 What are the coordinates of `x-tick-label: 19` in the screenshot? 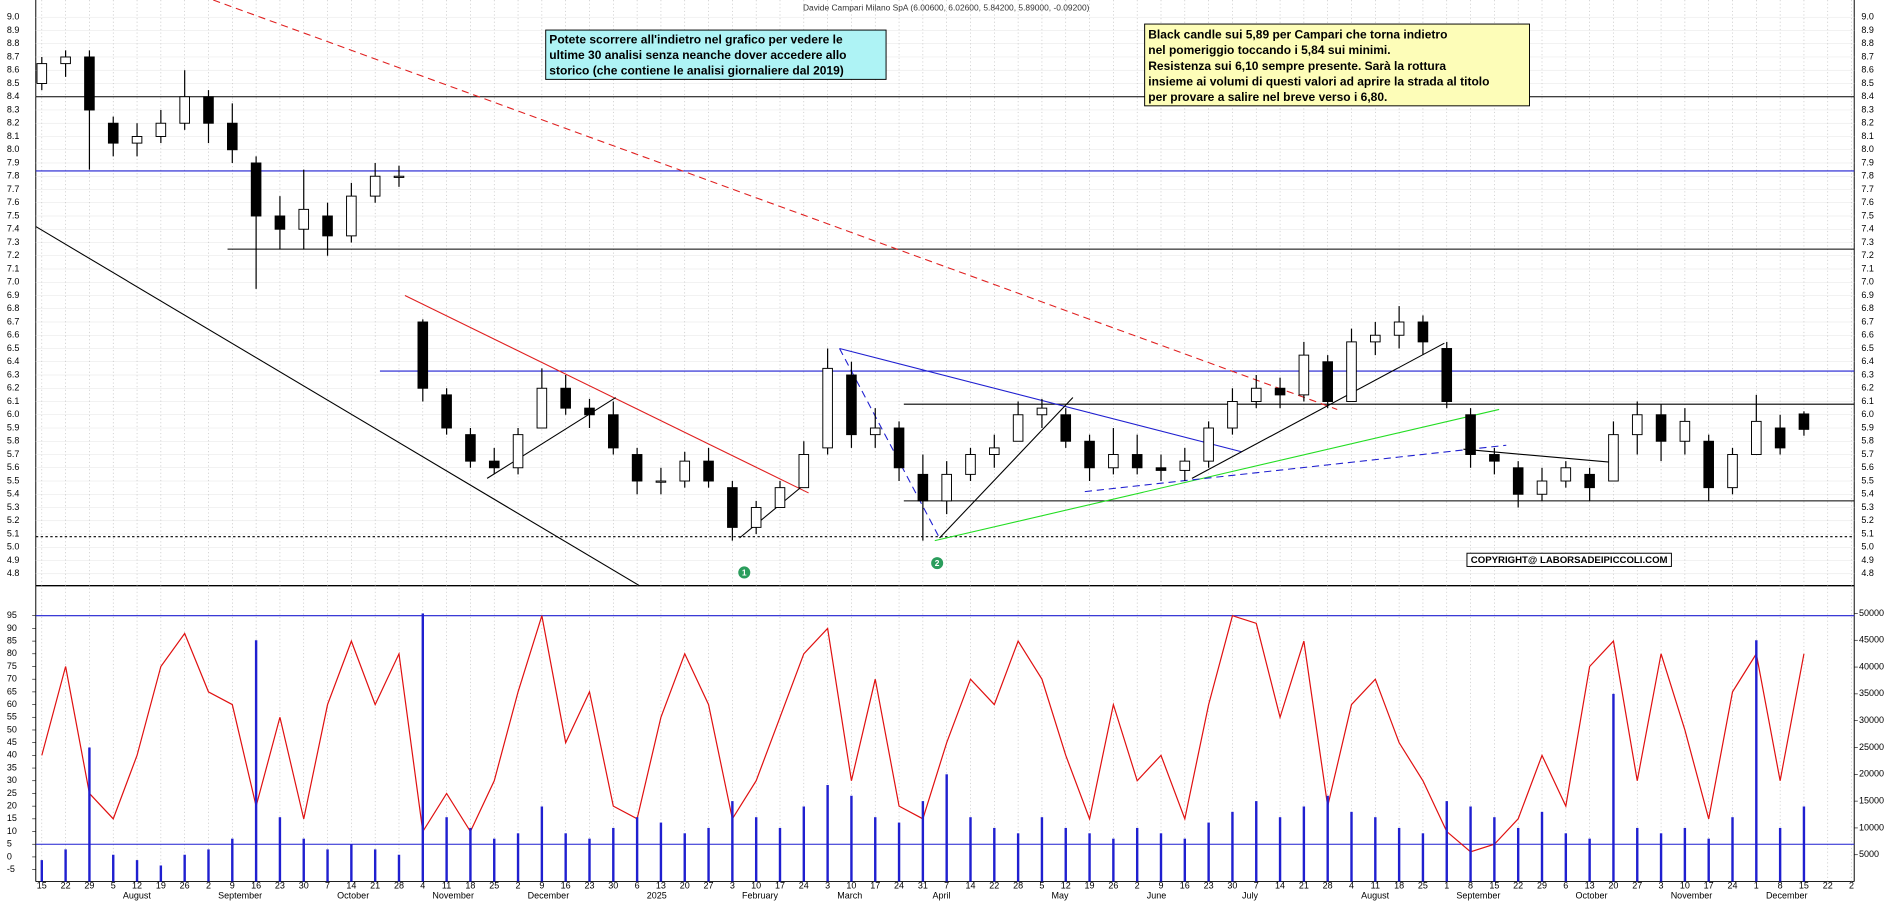 It's located at (161, 886).